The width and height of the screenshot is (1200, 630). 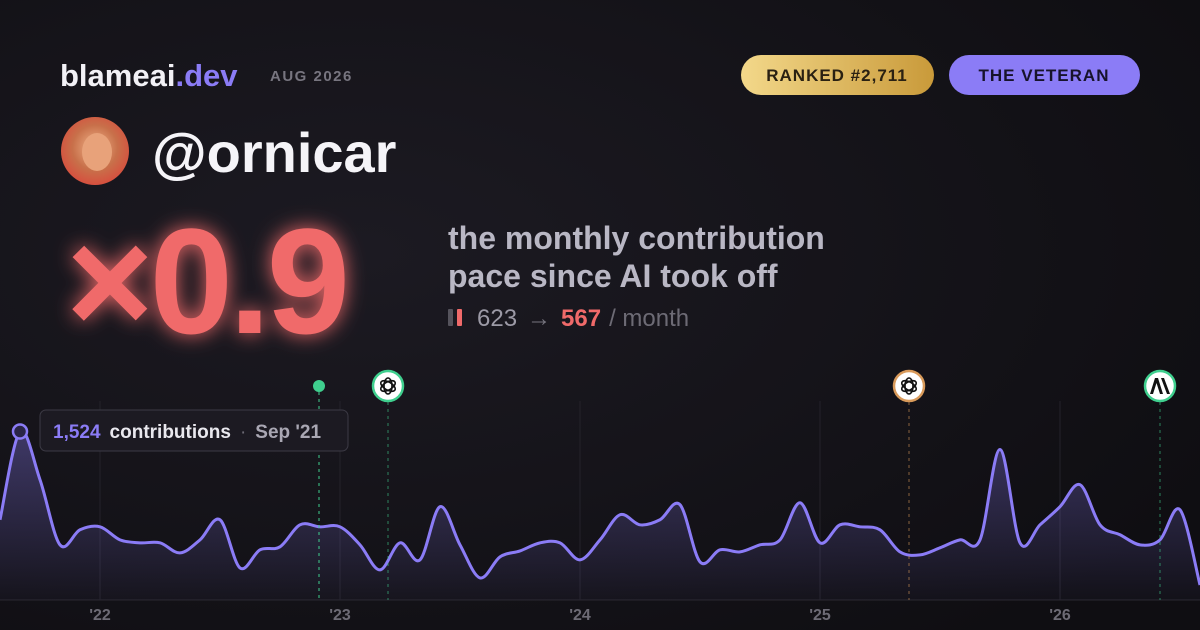 I want to click on pace-unit: / month, so click(x=649, y=318).